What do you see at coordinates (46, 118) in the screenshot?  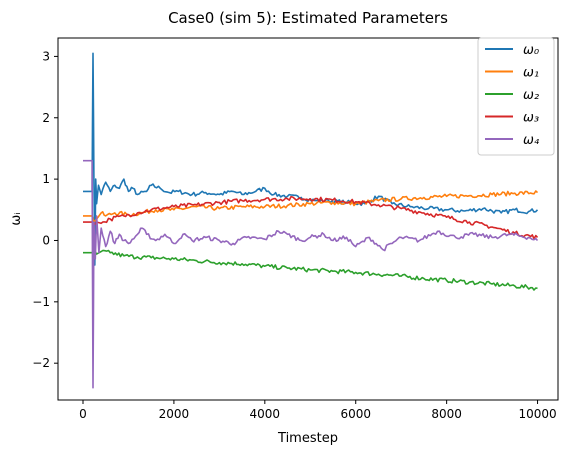 I see `y-tick-label: 2` at bounding box center [46, 118].